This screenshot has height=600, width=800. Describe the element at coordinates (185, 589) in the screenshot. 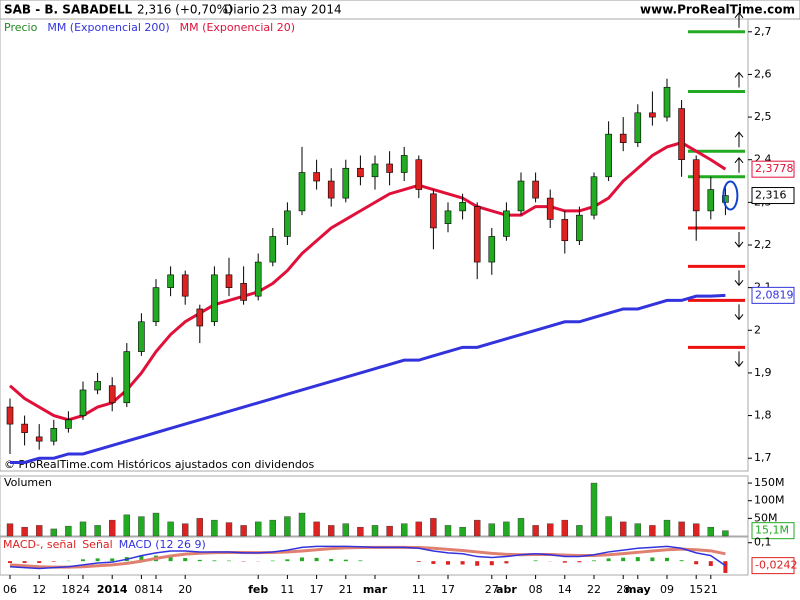

I see `x-tick-label: 20` at that location.